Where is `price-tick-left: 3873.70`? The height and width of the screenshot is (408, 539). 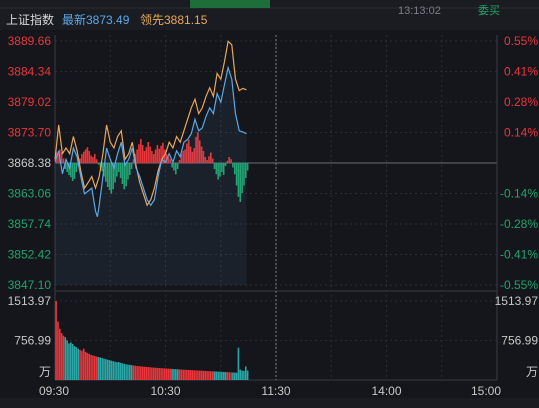 price-tick-left: 3873.70 is located at coordinates (30, 133).